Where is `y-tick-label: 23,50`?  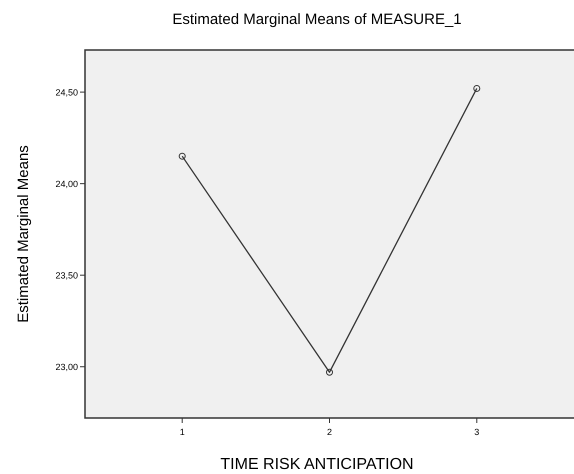 y-tick-label: 23,50 is located at coordinates (66, 275).